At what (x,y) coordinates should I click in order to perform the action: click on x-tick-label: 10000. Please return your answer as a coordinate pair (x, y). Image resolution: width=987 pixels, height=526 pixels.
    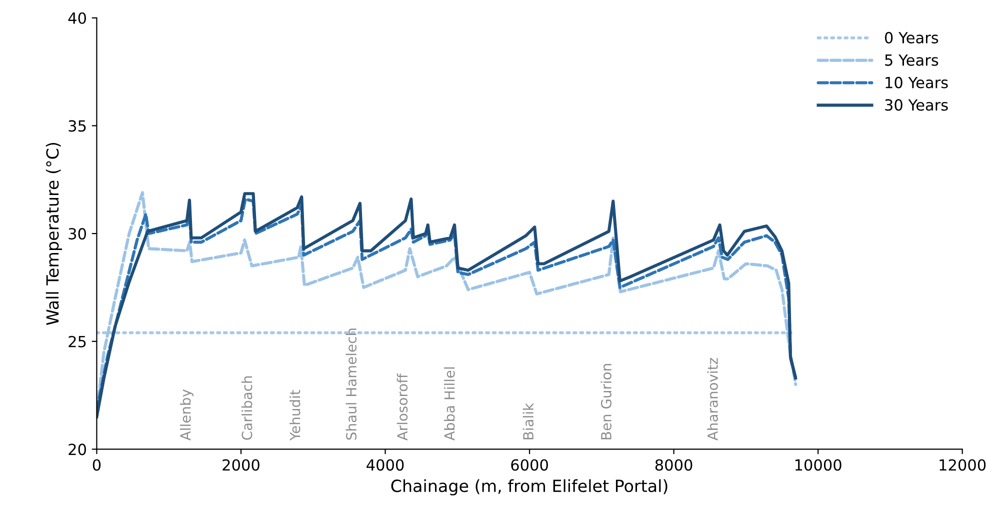
    Looking at the image, I should click on (818, 465).